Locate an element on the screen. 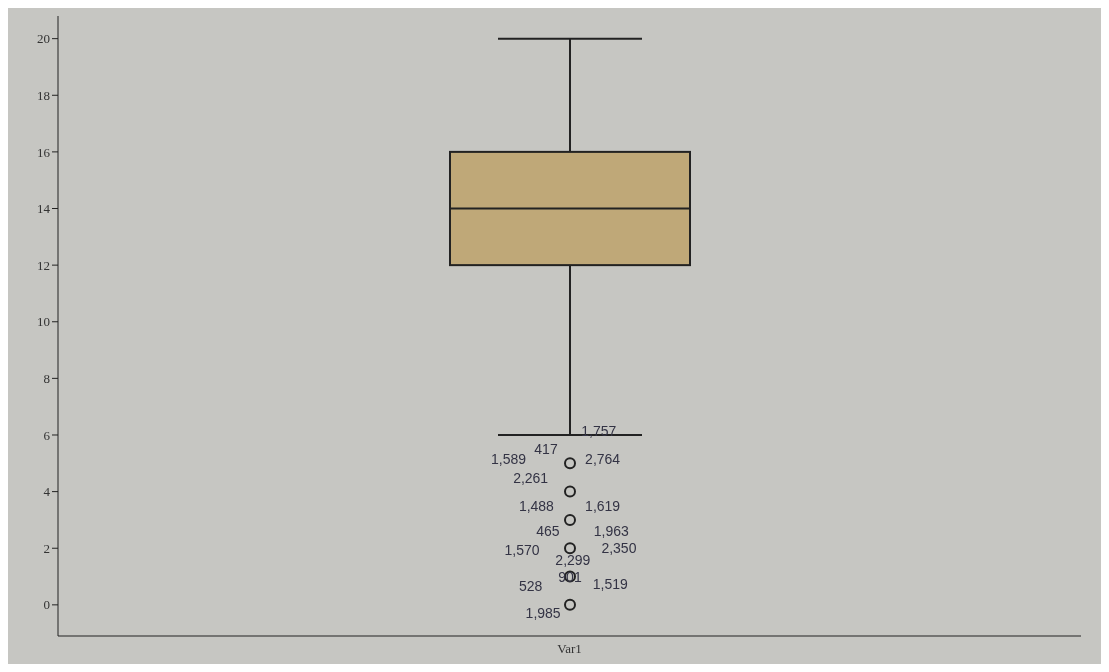  y-tick-label: 18 is located at coordinates (43, 95).